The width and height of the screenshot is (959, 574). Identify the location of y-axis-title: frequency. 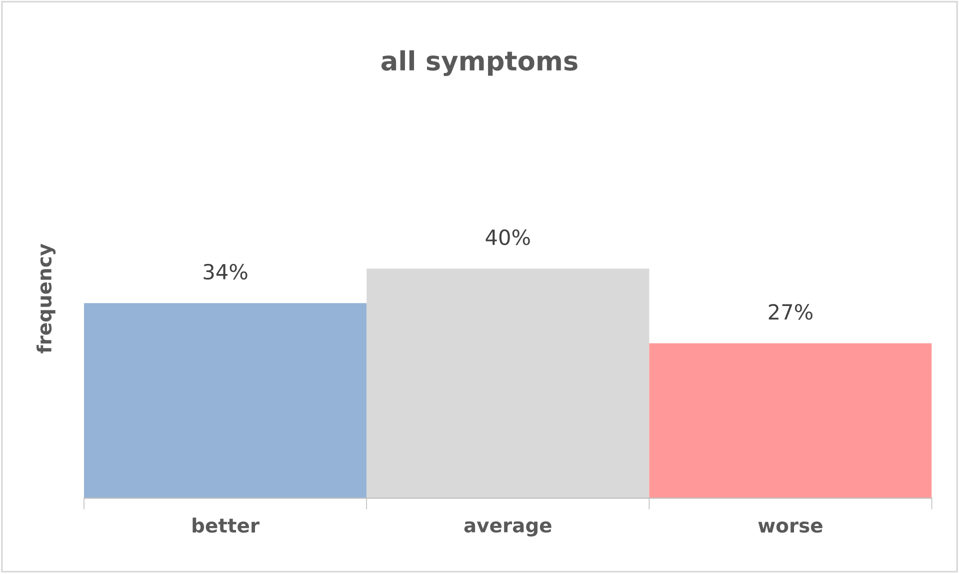
(46, 299).